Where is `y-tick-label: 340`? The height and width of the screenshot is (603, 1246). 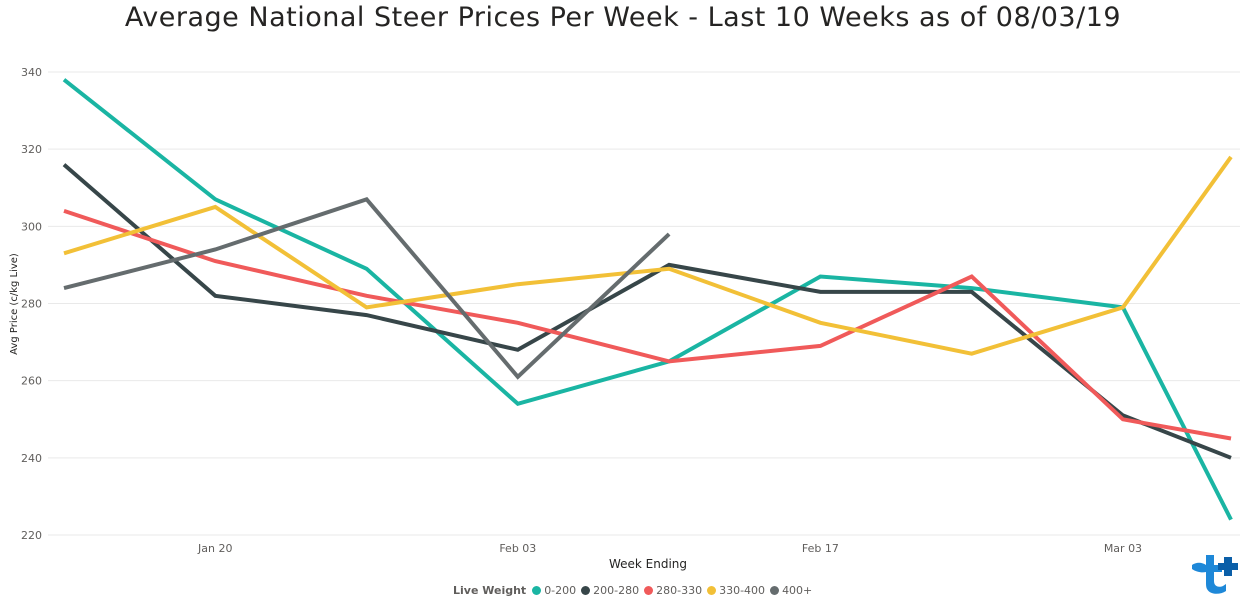
y-tick-label: 340 is located at coordinates (31, 72).